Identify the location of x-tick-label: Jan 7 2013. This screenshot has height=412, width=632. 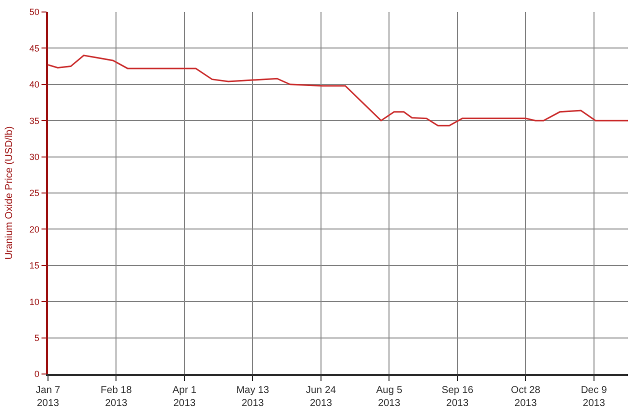
(48, 397).